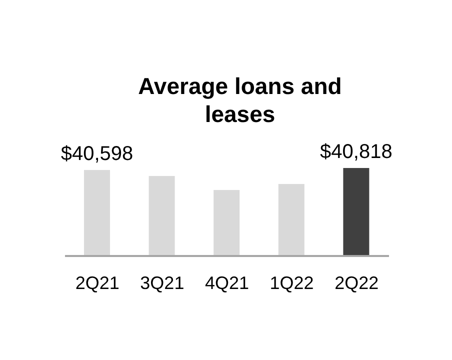 The image size is (452, 360). I want to click on chart-title: Average loans and leases, so click(240, 100).